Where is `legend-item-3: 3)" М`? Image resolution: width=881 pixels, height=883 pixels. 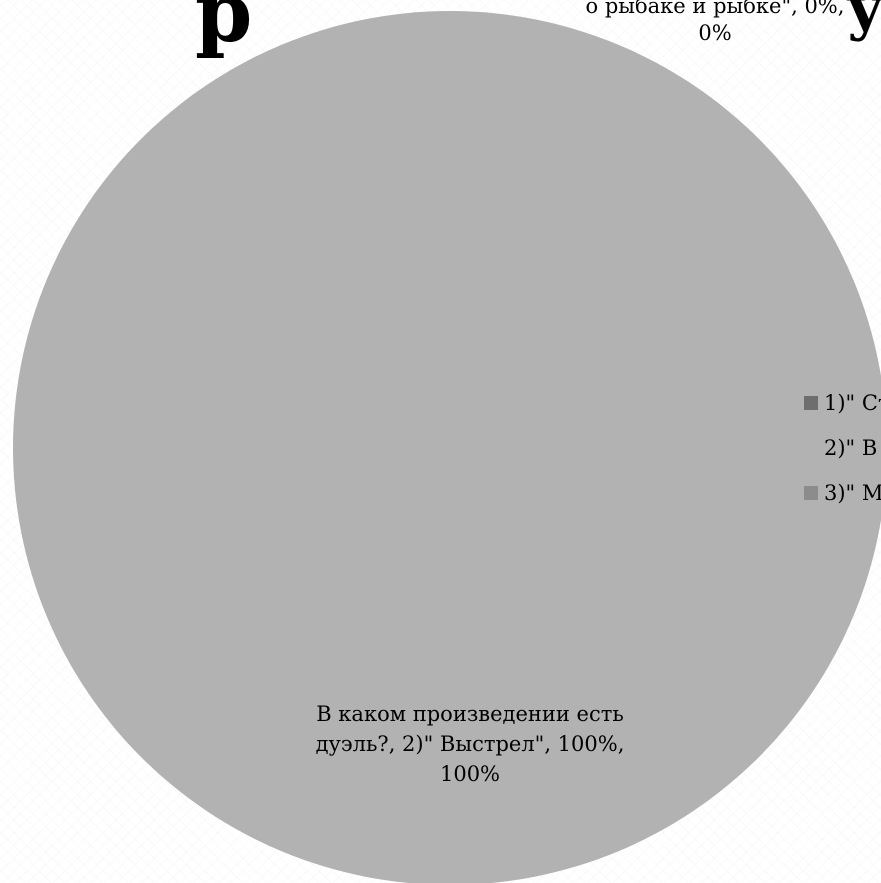
legend-item-3: 3)" М is located at coordinates (842, 492).